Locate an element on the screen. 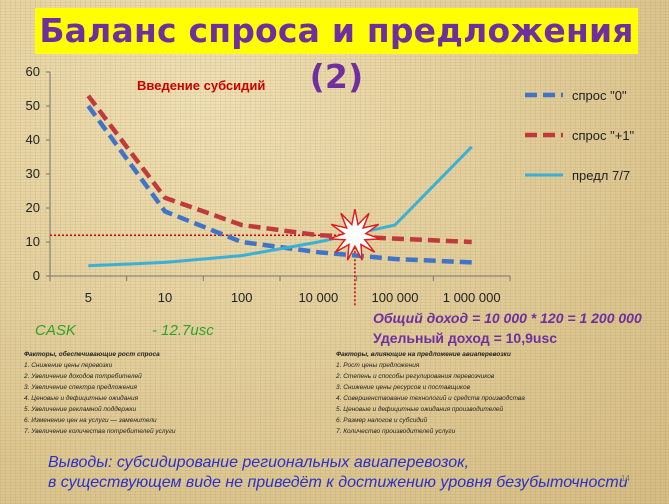 This screenshot has width=669, height=504. cask-value: - 12.7usc is located at coordinates (183, 330).